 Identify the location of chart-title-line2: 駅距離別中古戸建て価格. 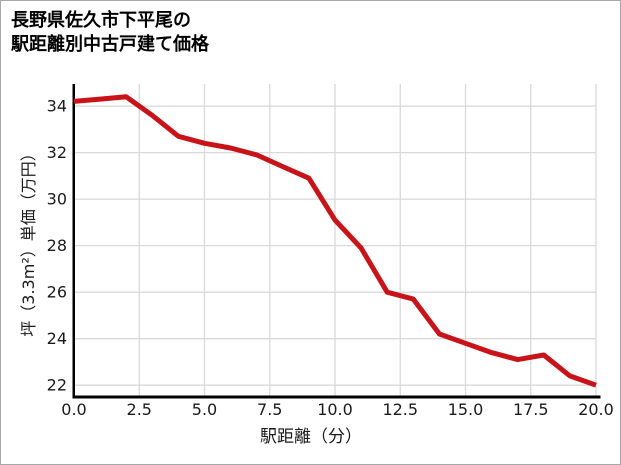
(110, 44).